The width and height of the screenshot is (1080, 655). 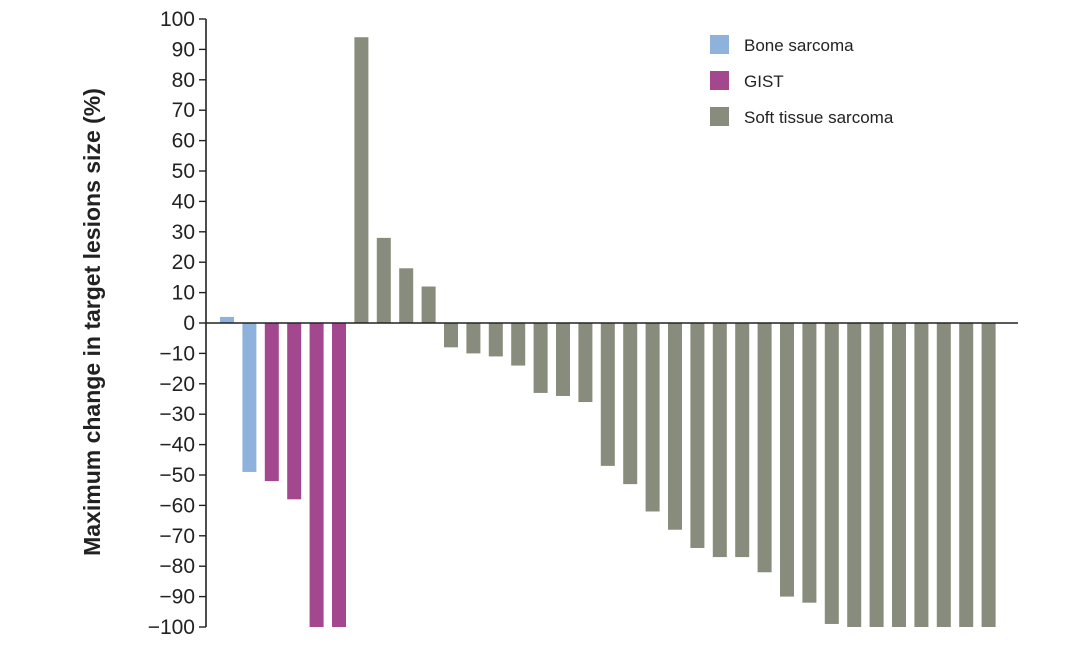 I want to click on y-tick-label: −100, so click(x=171, y=627).